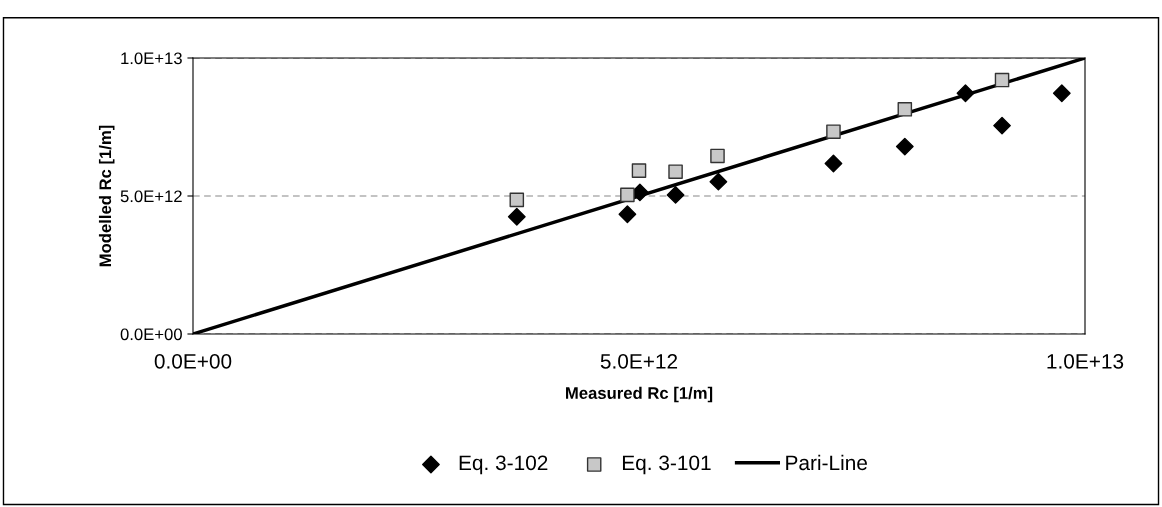 This screenshot has width=1162, height=507. What do you see at coordinates (826, 462) in the screenshot?
I see `legend-label: Pari-Line` at bounding box center [826, 462].